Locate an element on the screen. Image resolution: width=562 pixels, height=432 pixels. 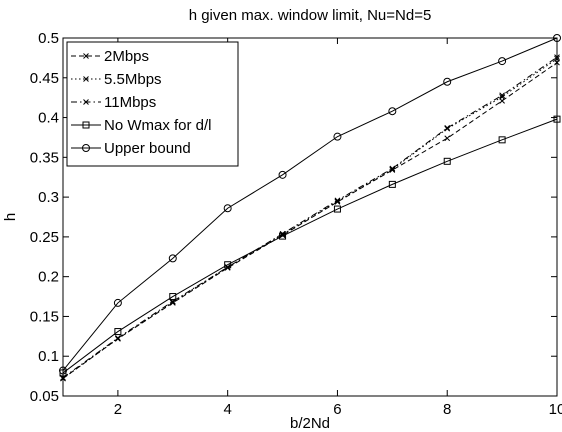
x-tick-label: 4 is located at coordinates (227, 409).